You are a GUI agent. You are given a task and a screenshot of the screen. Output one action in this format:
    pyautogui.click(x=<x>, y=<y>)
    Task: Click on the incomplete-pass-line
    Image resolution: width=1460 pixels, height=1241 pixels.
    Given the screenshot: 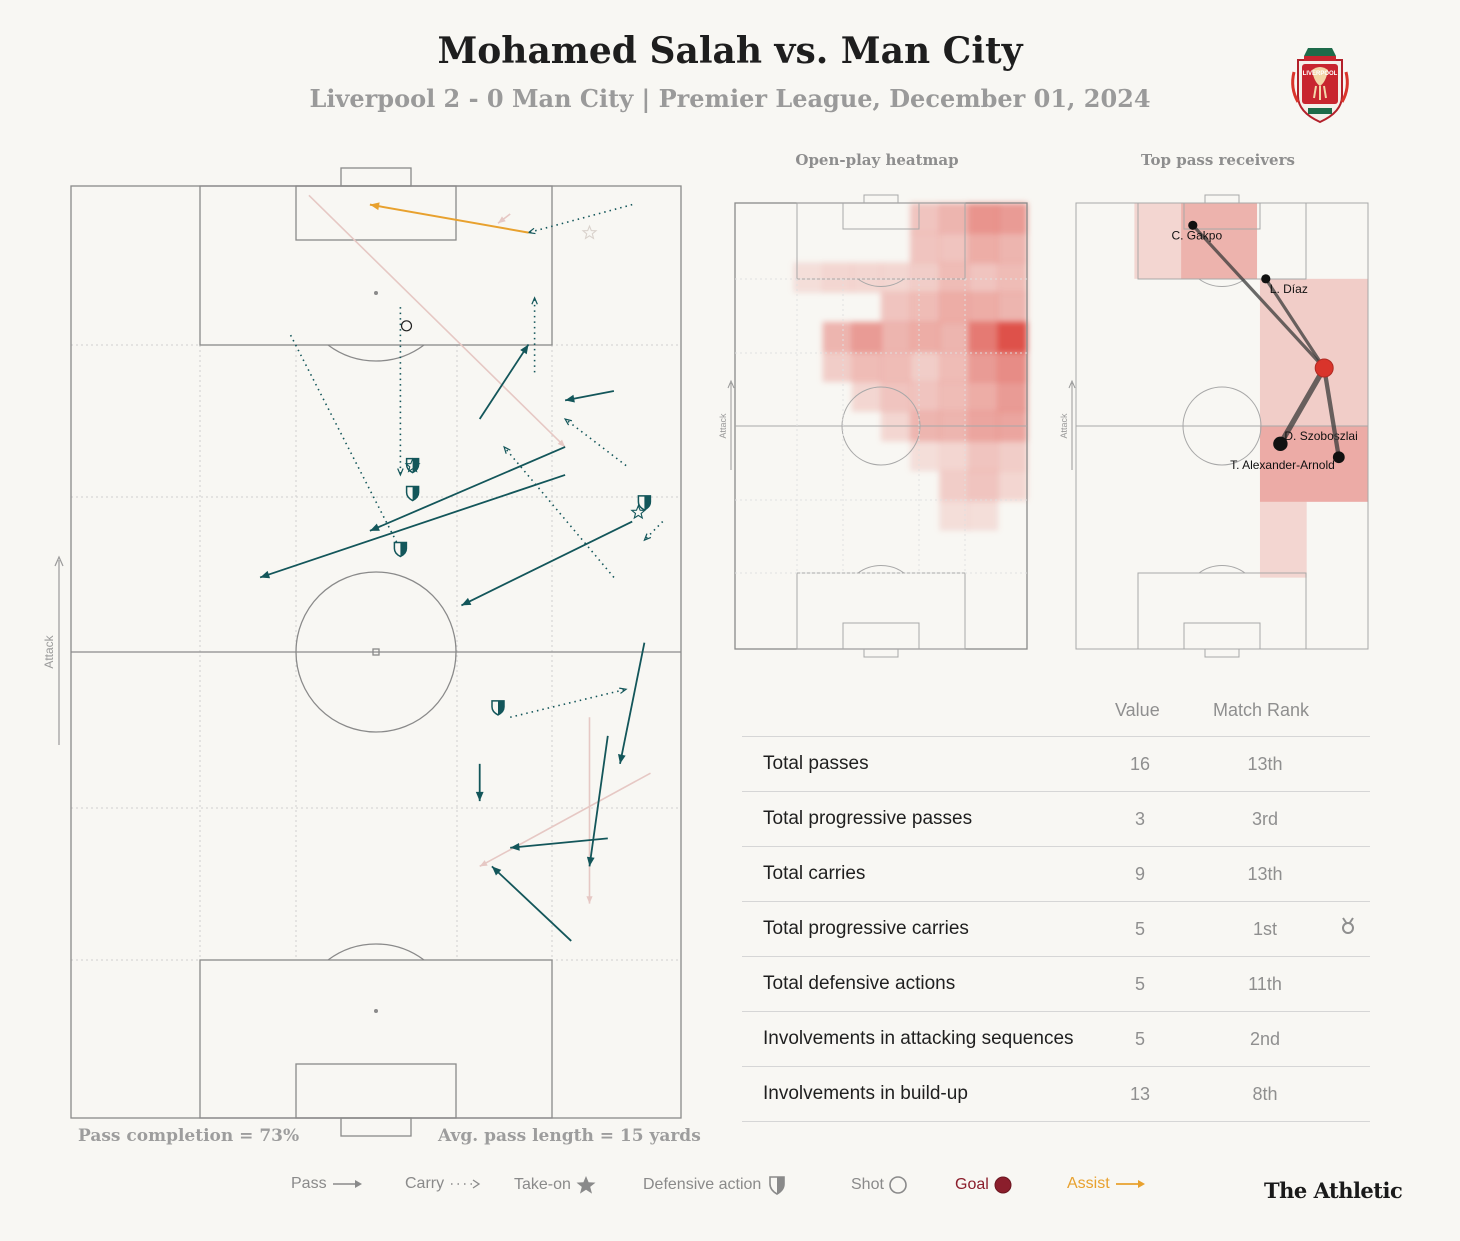 What is the action you would take?
    pyautogui.click(x=437, y=321)
    